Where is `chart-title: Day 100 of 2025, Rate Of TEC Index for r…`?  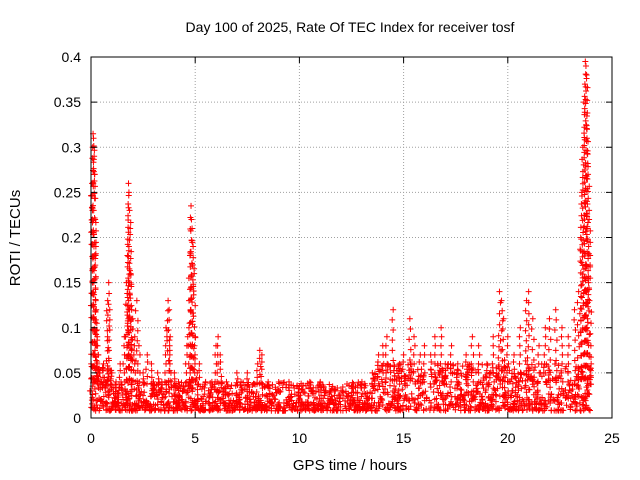
chart-title: Day 100 of 2025, Rate Of TEC Index for r… is located at coordinates (350, 27).